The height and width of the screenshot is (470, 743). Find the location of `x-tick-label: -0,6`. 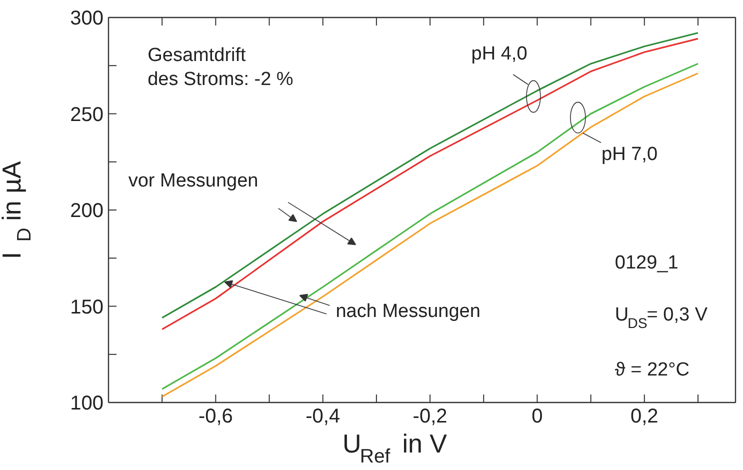

x-tick-label: -0,6 is located at coordinates (215, 417).